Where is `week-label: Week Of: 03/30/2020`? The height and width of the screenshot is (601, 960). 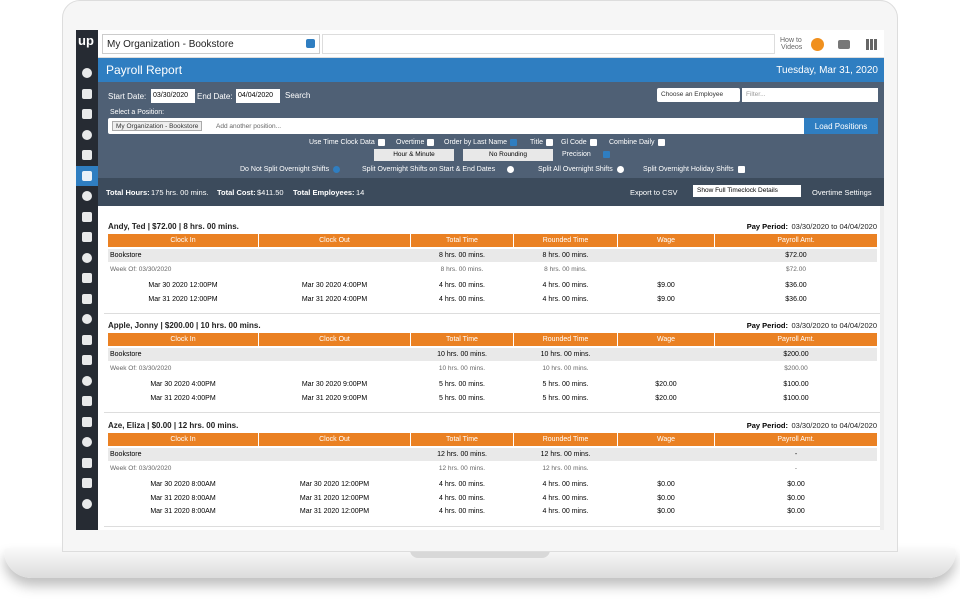
week-label: Week Of: 03/30/2020 is located at coordinates (141, 269).